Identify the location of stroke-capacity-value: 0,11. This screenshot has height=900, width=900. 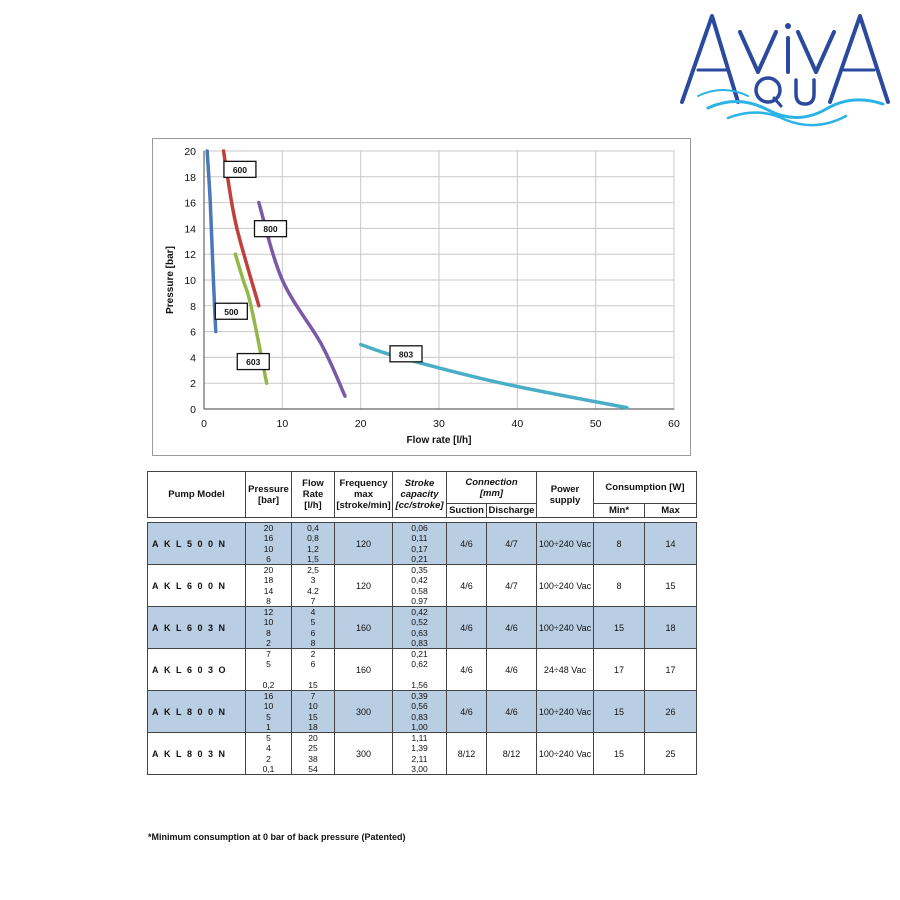
(419, 538).